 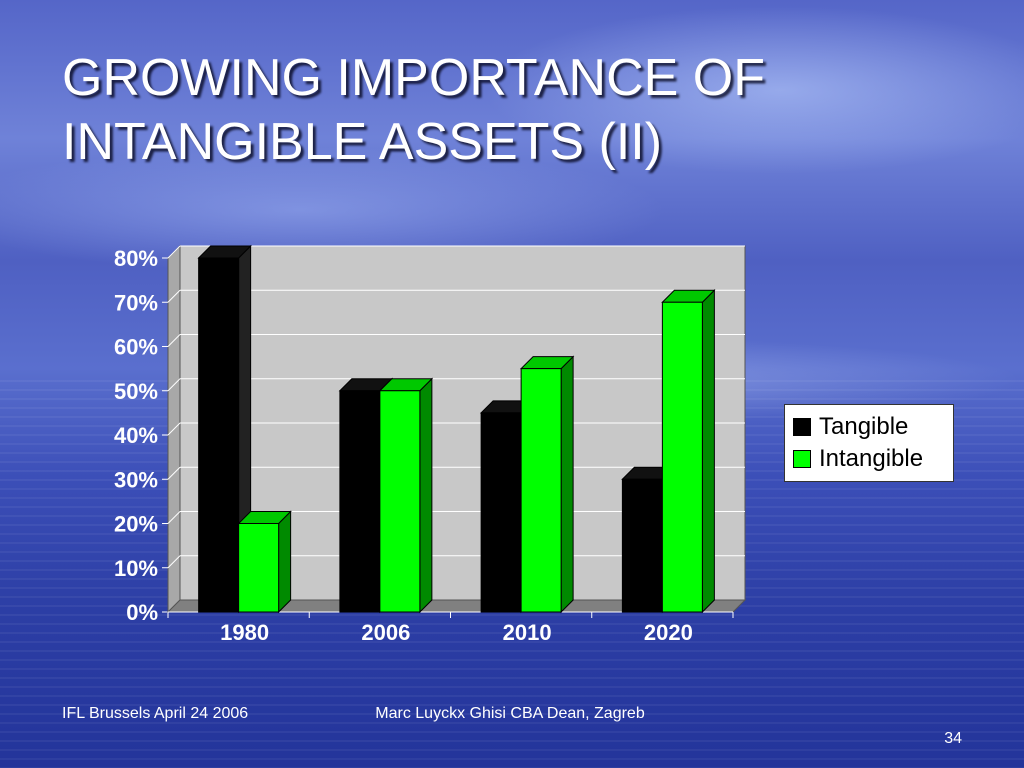 I want to click on bar-intangible-2020-side, so click(x=708, y=451).